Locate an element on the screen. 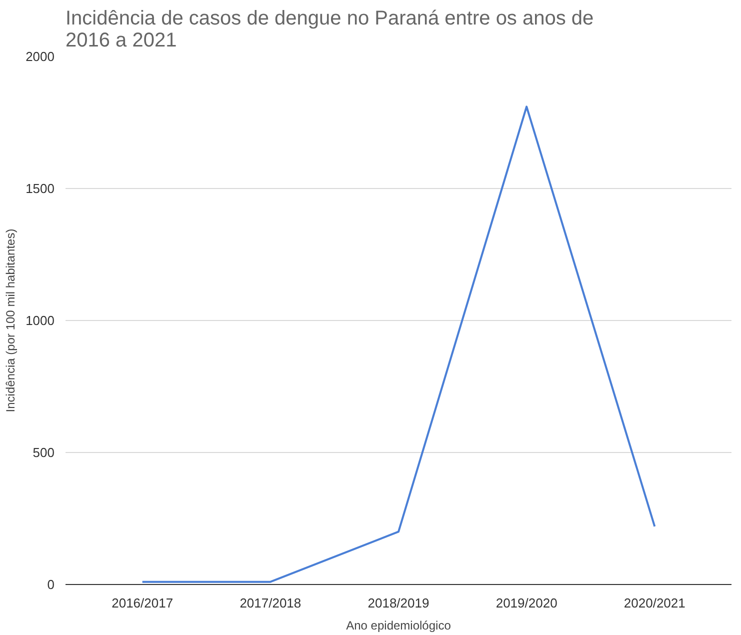 The height and width of the screenshot is (635, 741). y-tick-label: 500 is located at coordinates (43, 452).